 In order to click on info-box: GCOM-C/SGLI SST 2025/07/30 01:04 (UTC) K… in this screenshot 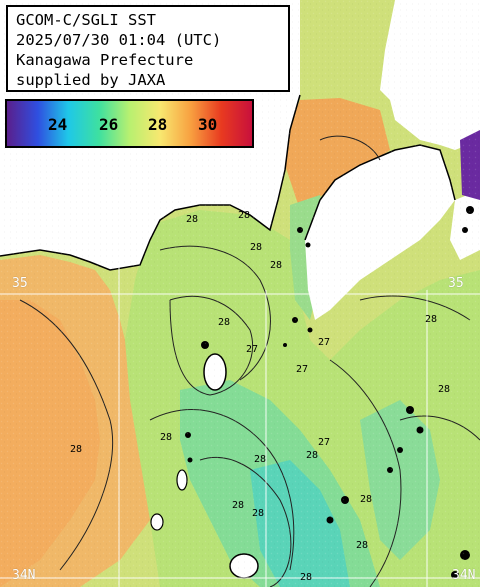, I will do `click(148, 48)`.